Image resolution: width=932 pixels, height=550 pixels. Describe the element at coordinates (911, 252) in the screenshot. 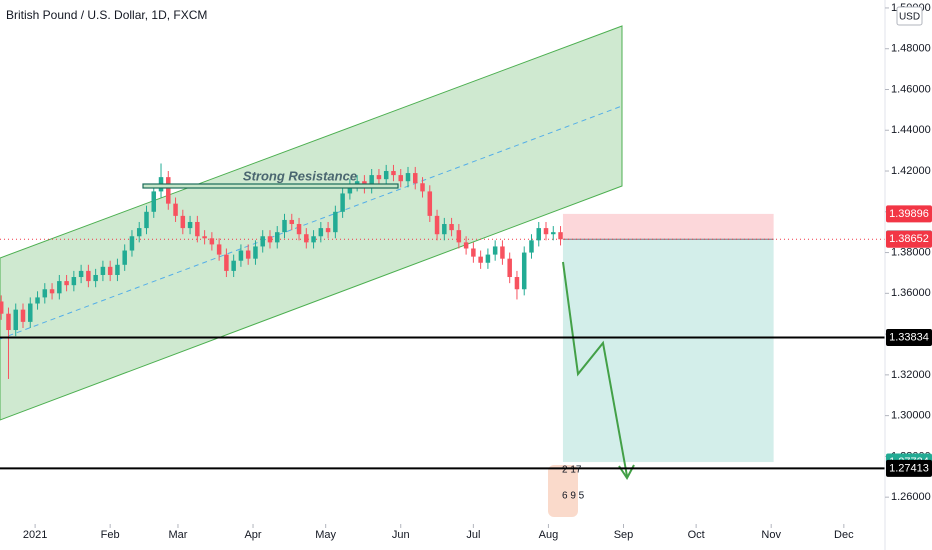

I see `y-tick-label: 1.38000` at that location.